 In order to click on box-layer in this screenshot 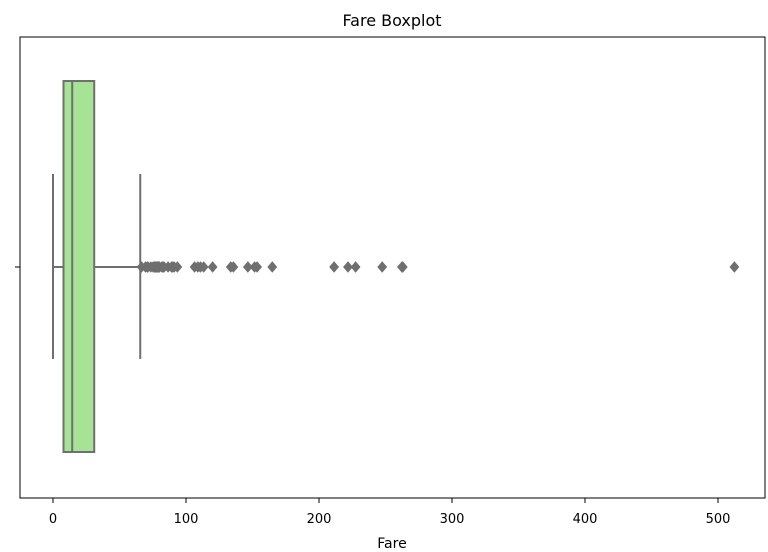, I will do `click(97, 266)`.